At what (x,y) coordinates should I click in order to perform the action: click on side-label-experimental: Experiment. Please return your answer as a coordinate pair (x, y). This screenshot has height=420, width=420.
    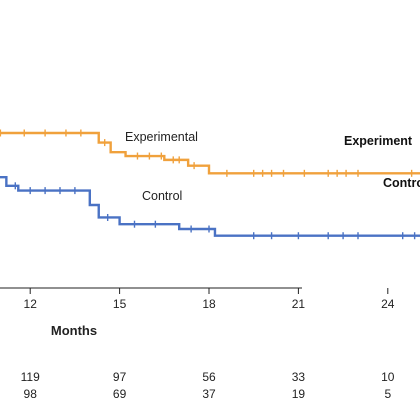
    Looking at the image, I should click on (378, 141).